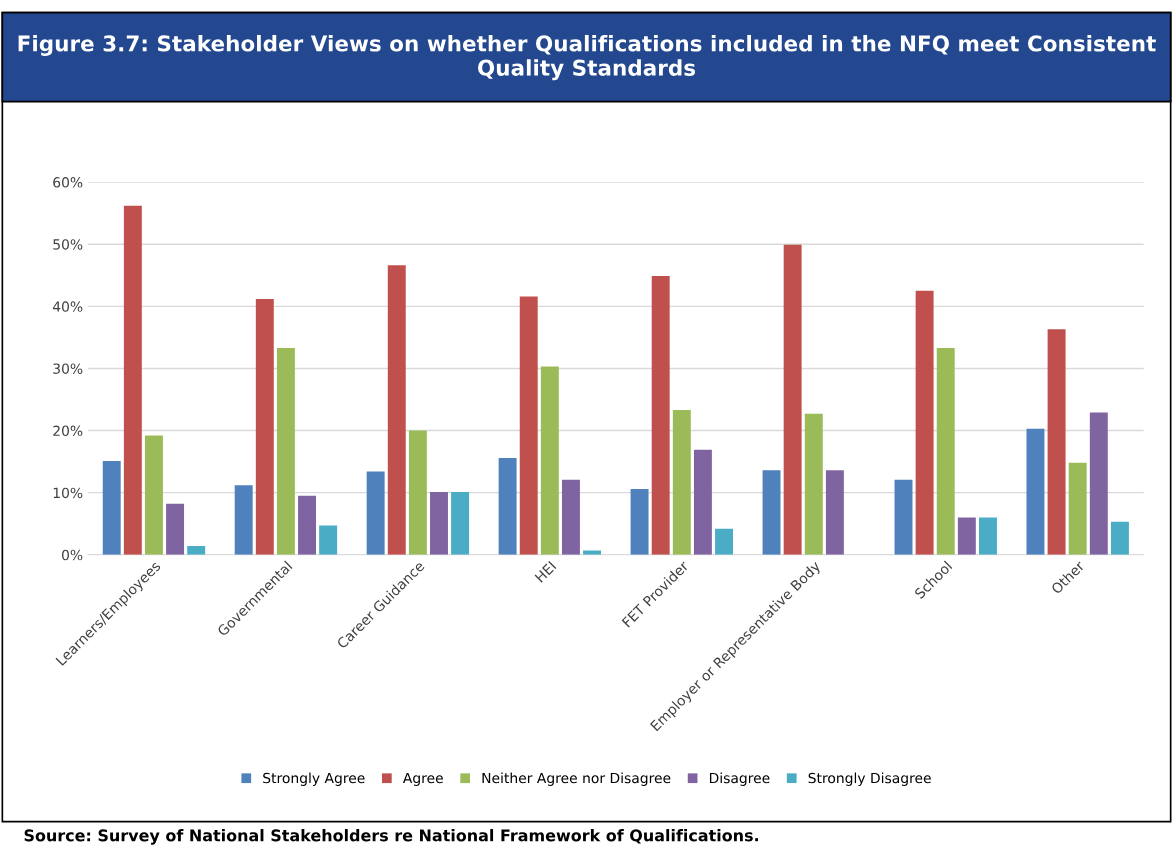 This screenshot has height=847, width=1173. Describe the element at coordinates (68, 368) in the screenshot. I see `y-tick-label: 30%` at that location.